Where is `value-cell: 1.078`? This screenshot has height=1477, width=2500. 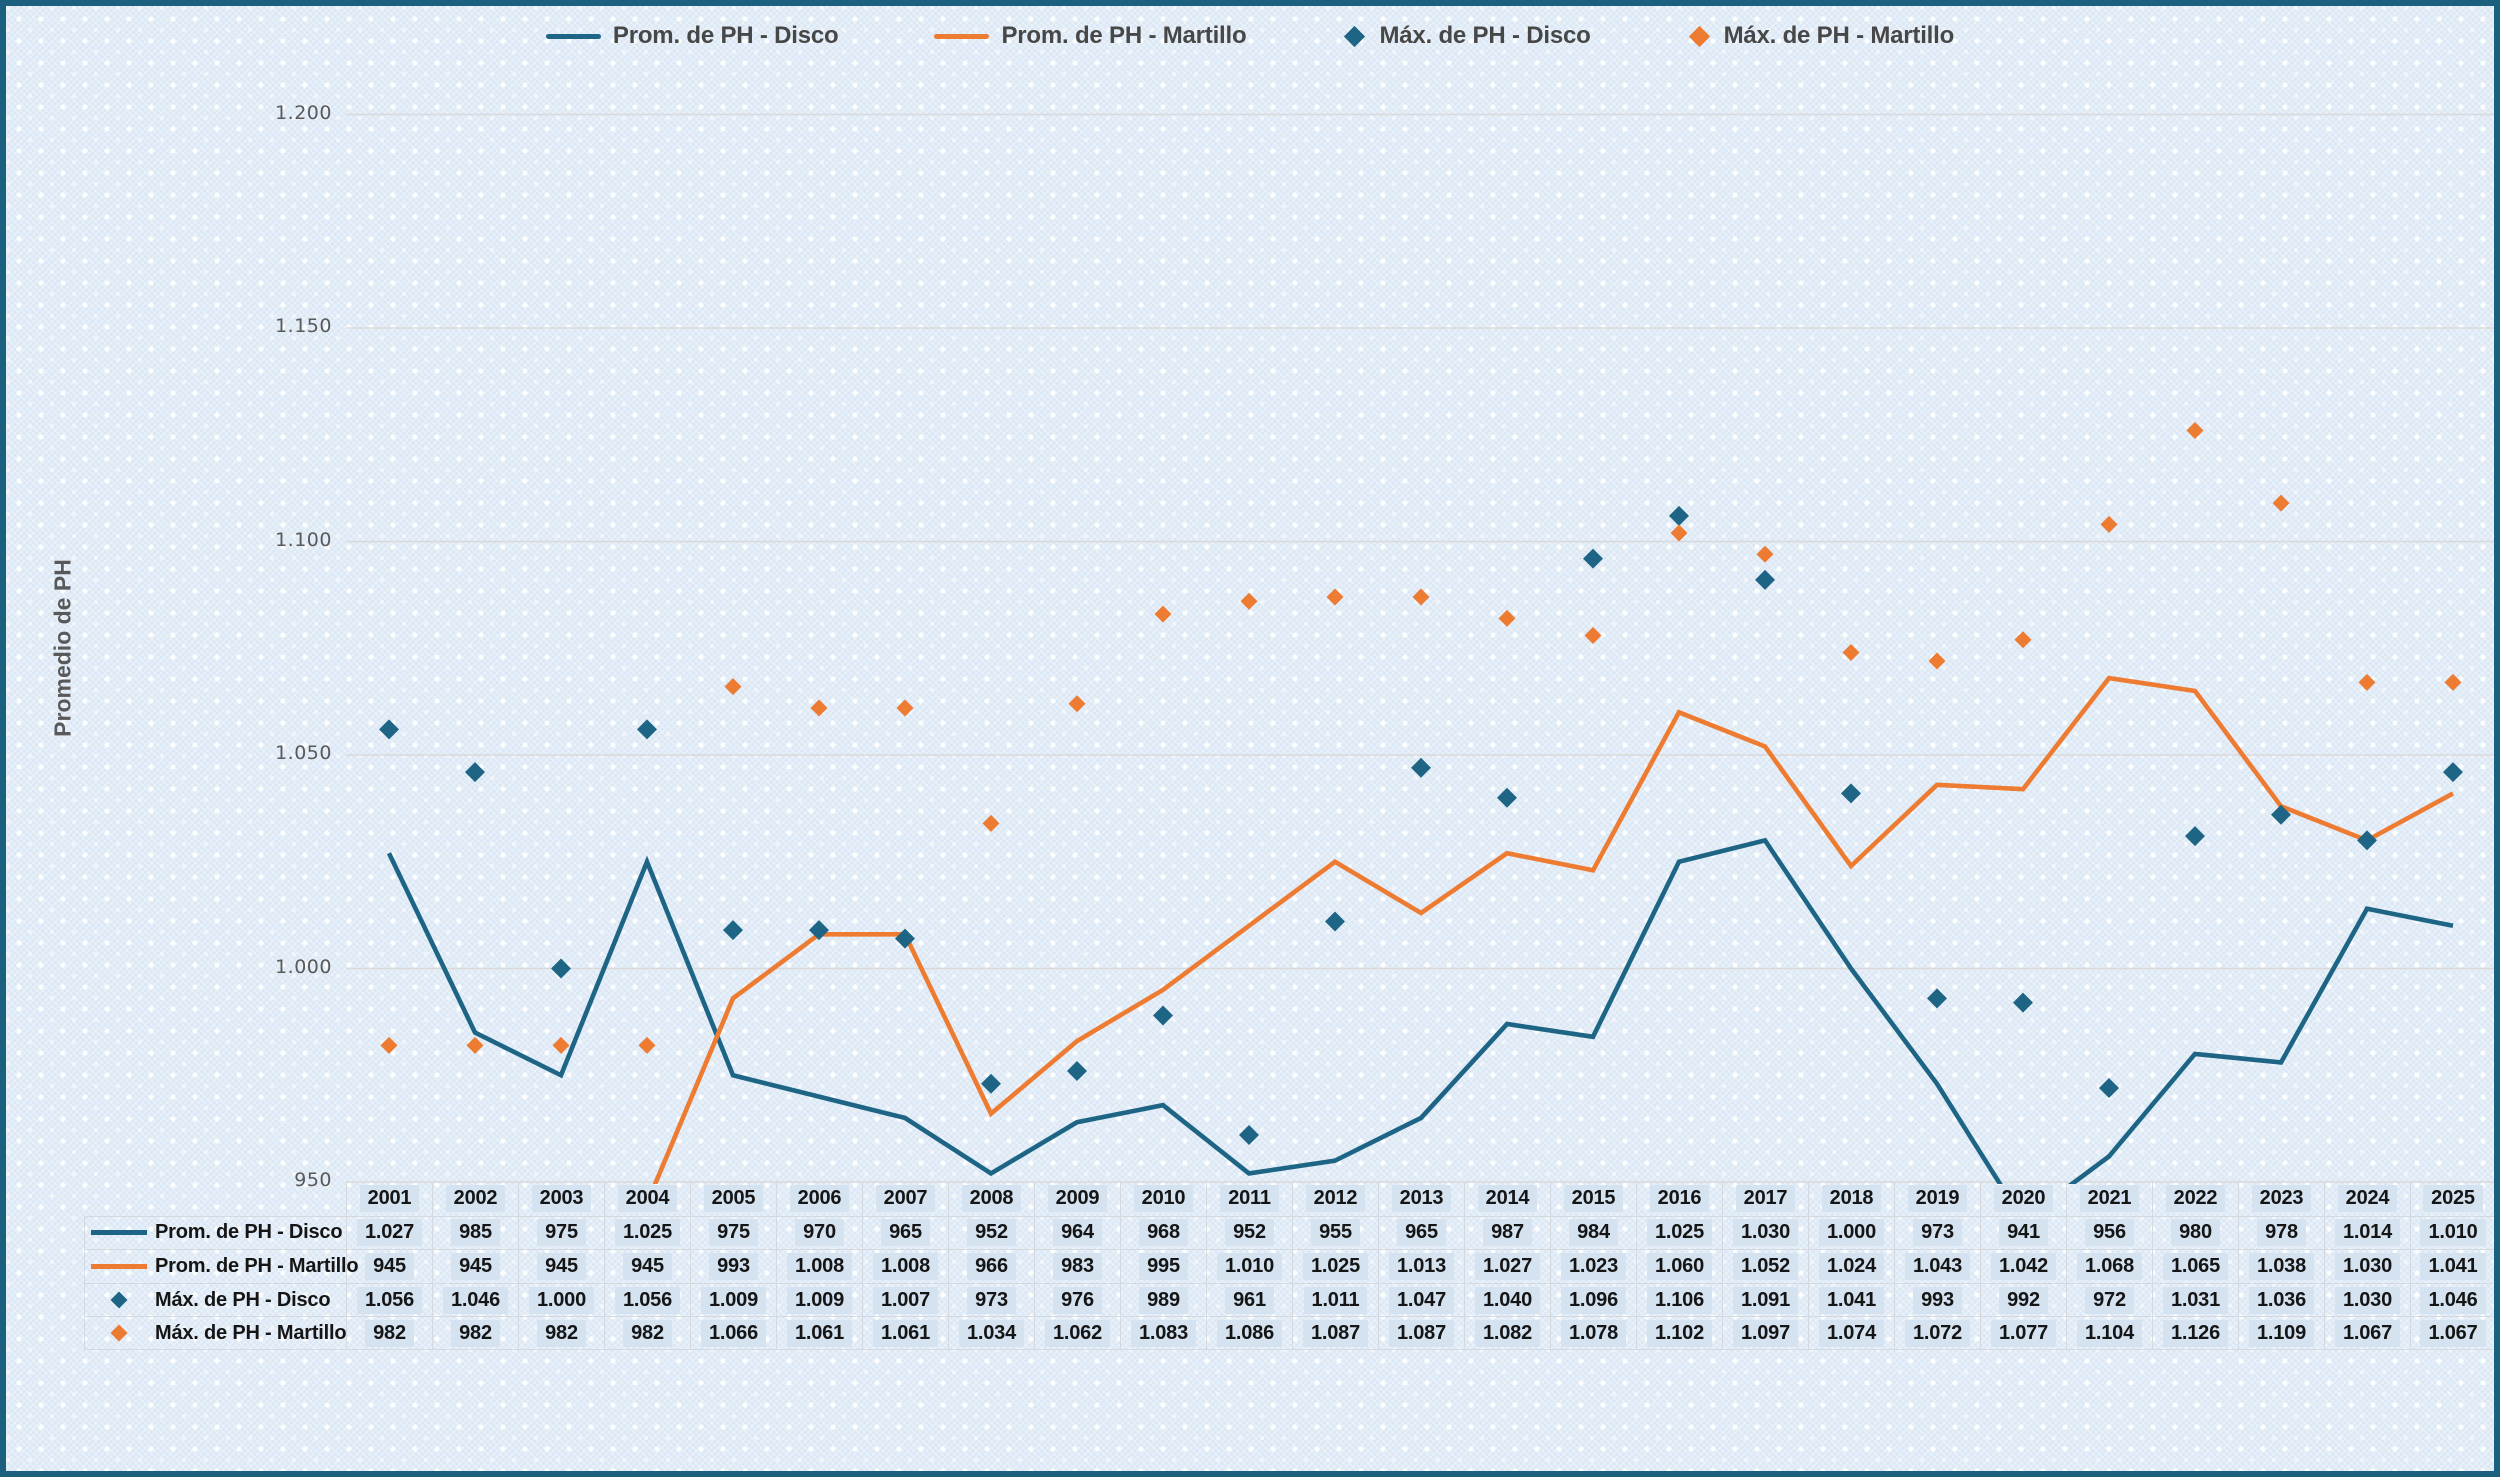
value-cell: 1.078 is located at coordinates (1593, 1333).